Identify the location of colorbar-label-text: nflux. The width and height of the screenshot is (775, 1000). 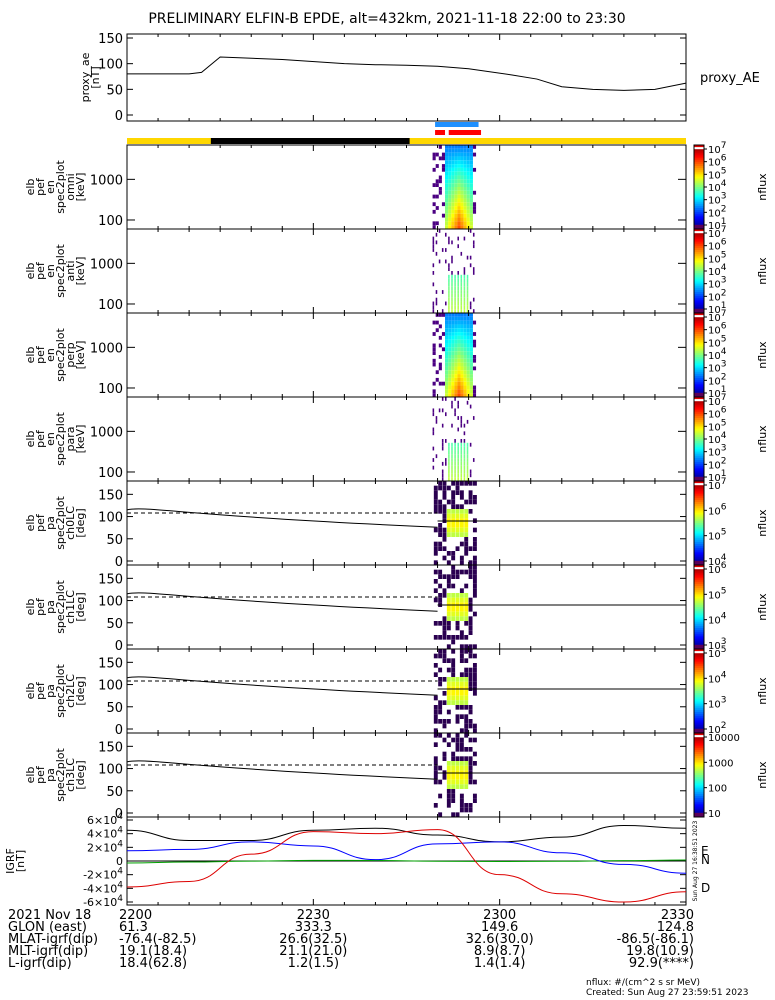
(762, 775).